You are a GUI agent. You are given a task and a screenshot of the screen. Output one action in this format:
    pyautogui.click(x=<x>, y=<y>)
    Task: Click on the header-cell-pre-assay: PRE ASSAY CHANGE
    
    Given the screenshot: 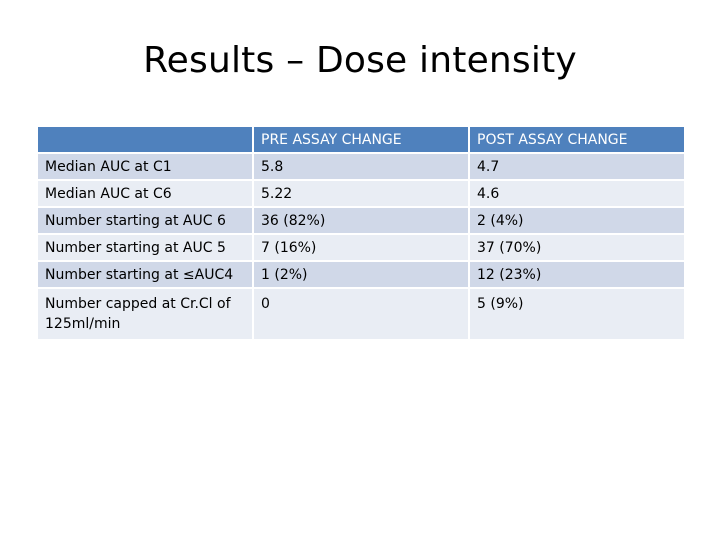 What is the action you would take?
    pyautogui.click(x=361, y=139)
    